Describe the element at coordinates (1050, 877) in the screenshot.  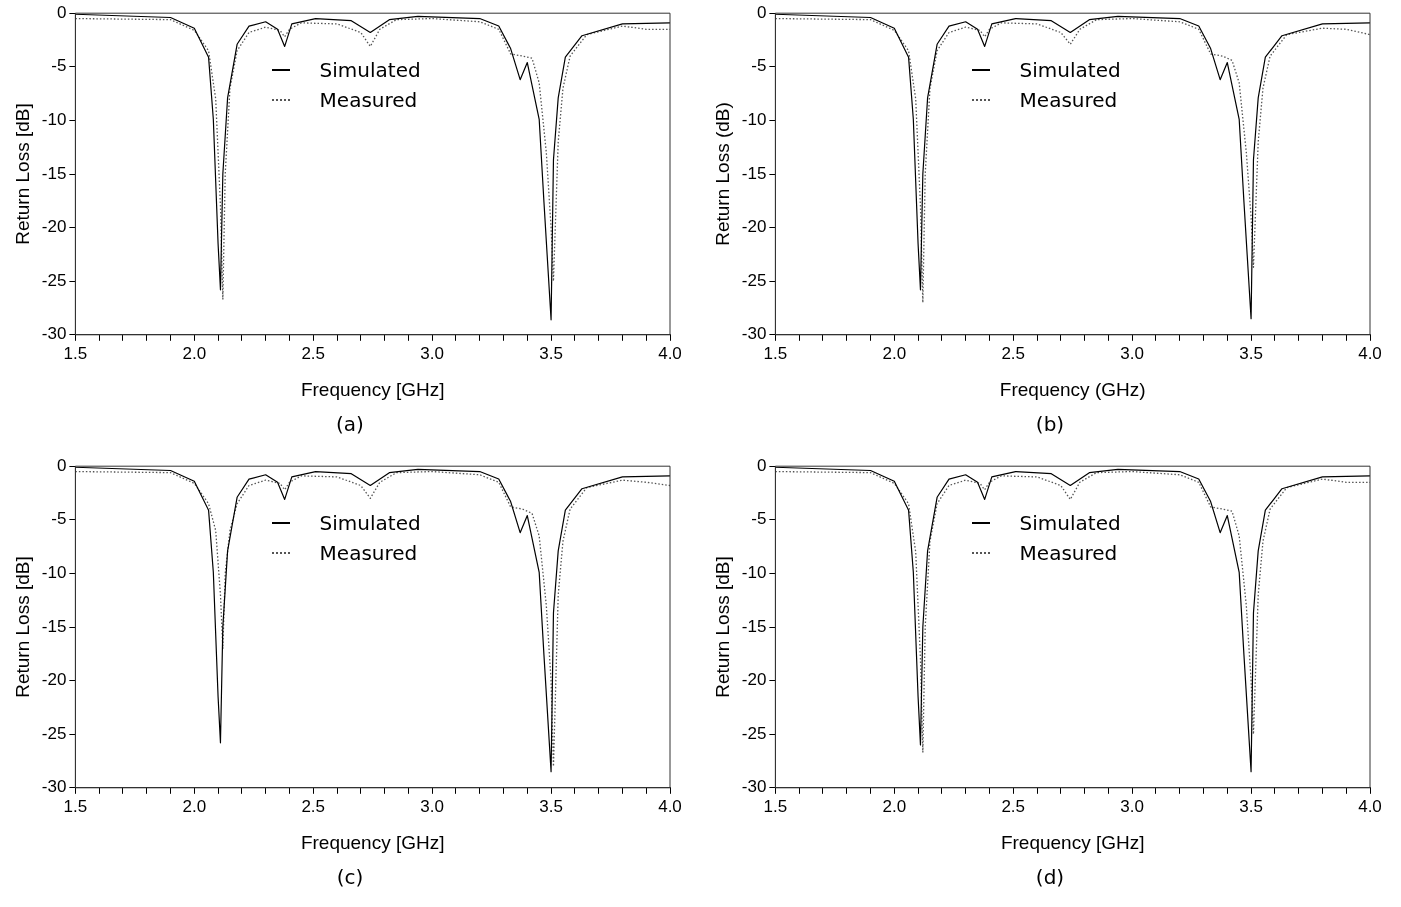
I see `text: (d)` at that location.